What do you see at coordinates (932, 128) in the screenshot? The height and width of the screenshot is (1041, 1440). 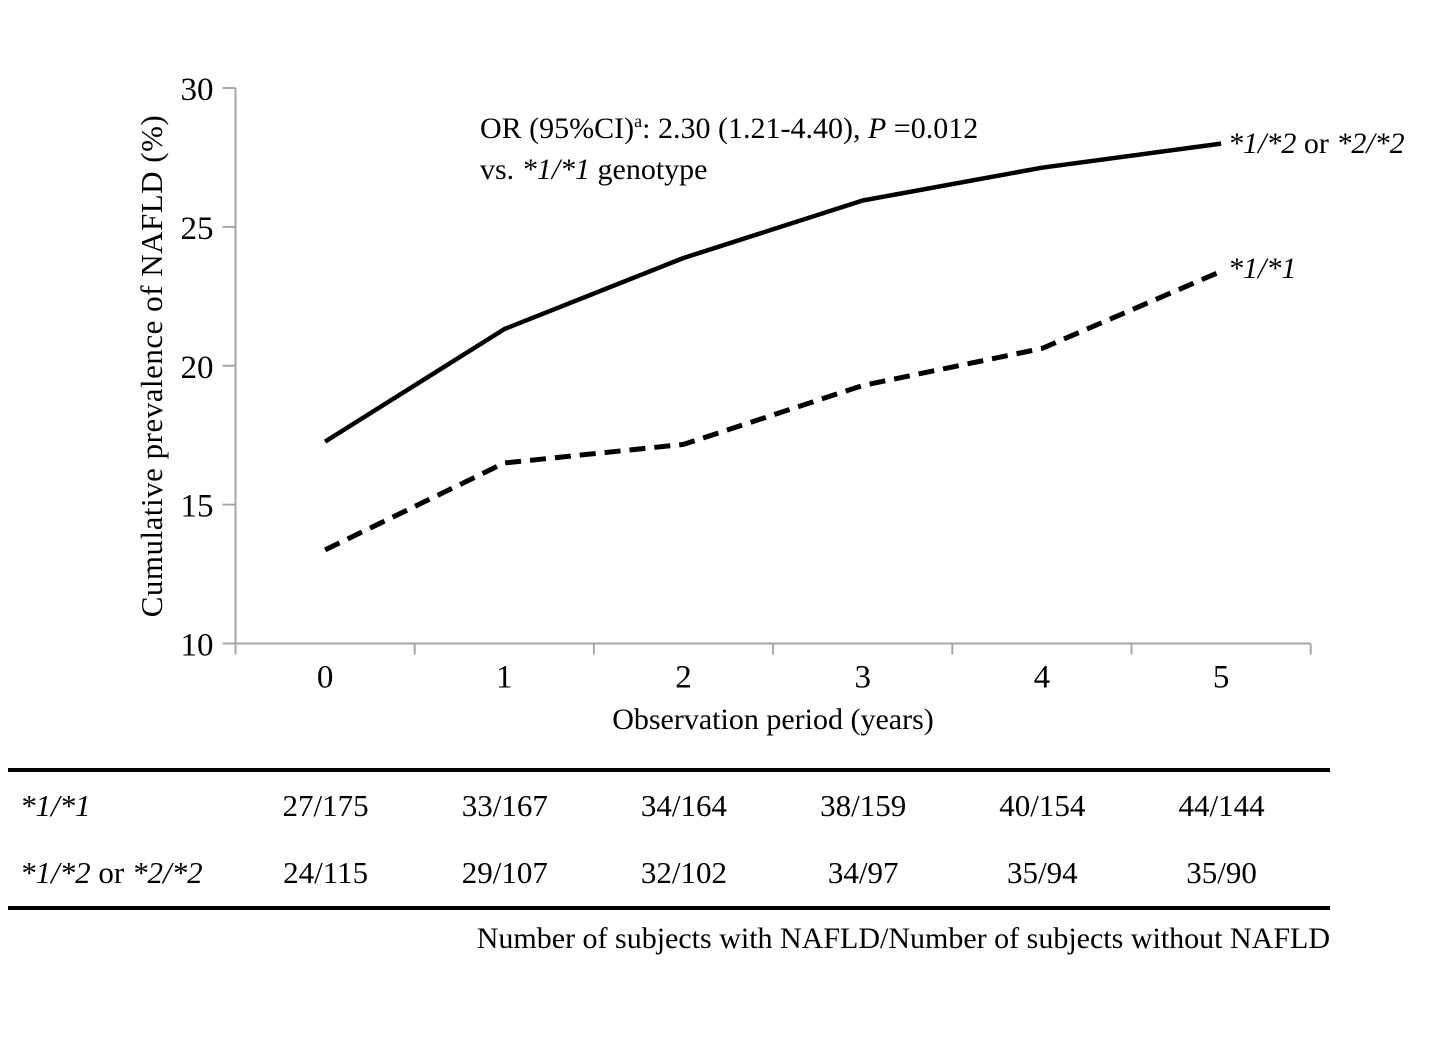 I see `annotation-p-value: =0.012` at bounding box center [932, 128].